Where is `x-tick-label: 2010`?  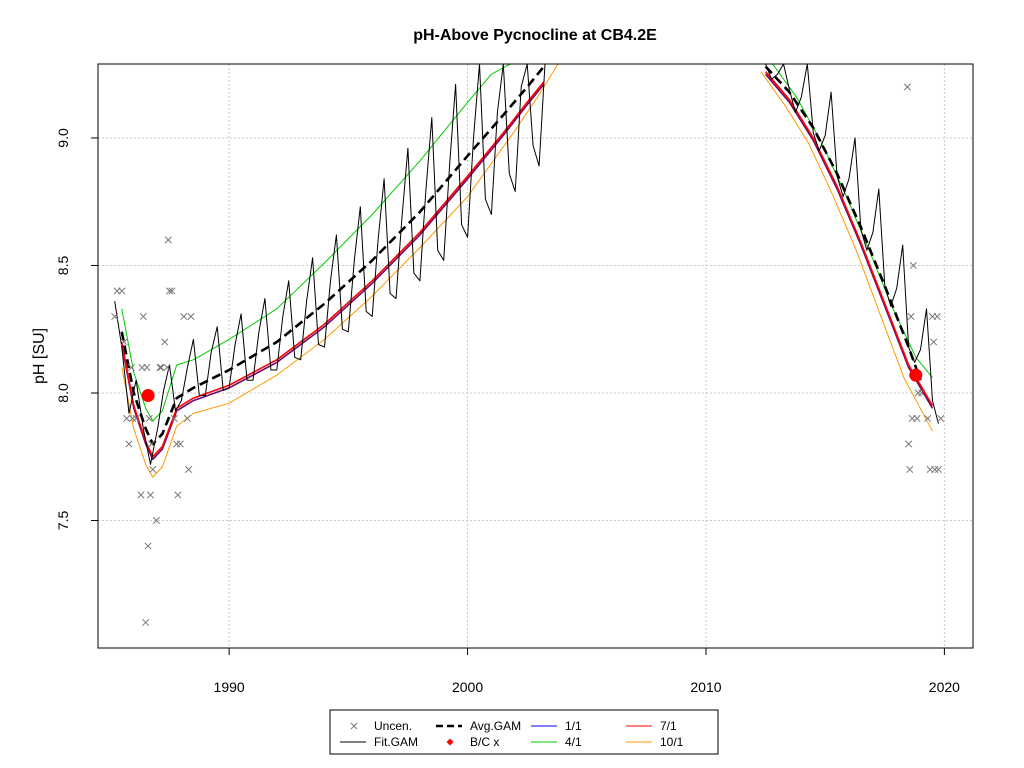 x-tick-label: 2010 is located at coordinates (705, 687).